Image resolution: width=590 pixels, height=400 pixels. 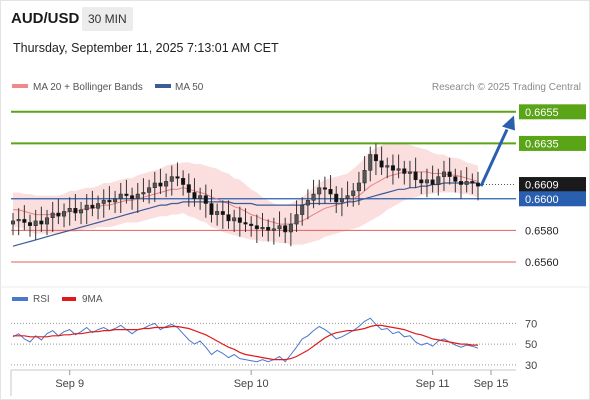 I want to click on ma50-line, so click(x=245, y=214).